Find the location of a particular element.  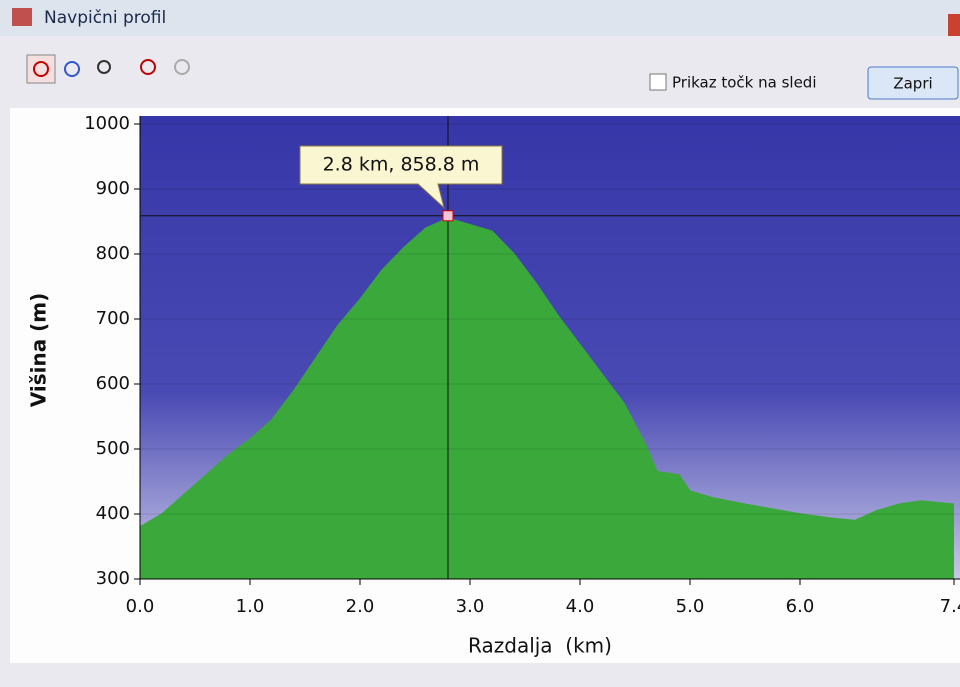

tool-zoom-out is located at coordinates (182, 67).